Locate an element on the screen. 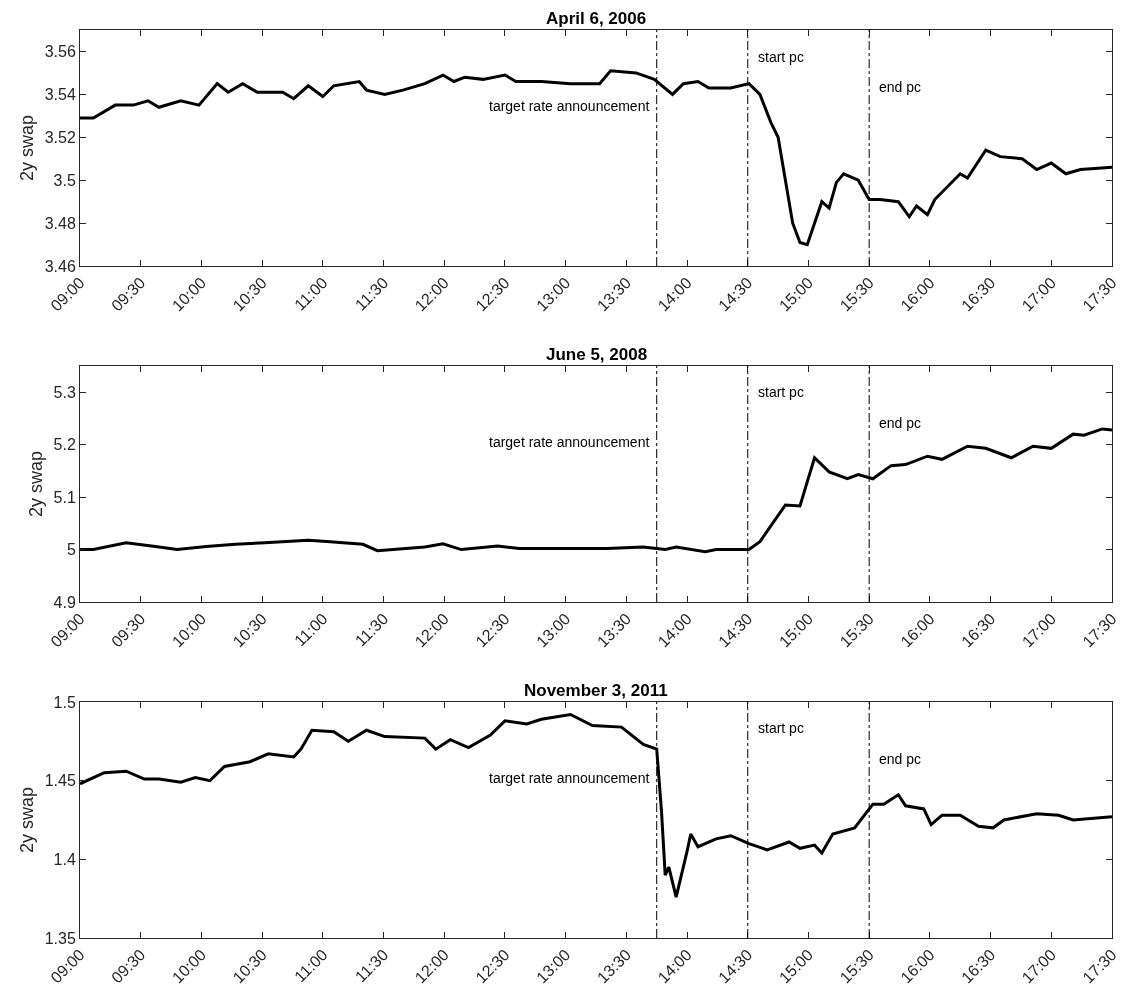 This screenshot has width=1132, height=1008. y-tick-label: 5.1 is located at coordinates (64, 497).